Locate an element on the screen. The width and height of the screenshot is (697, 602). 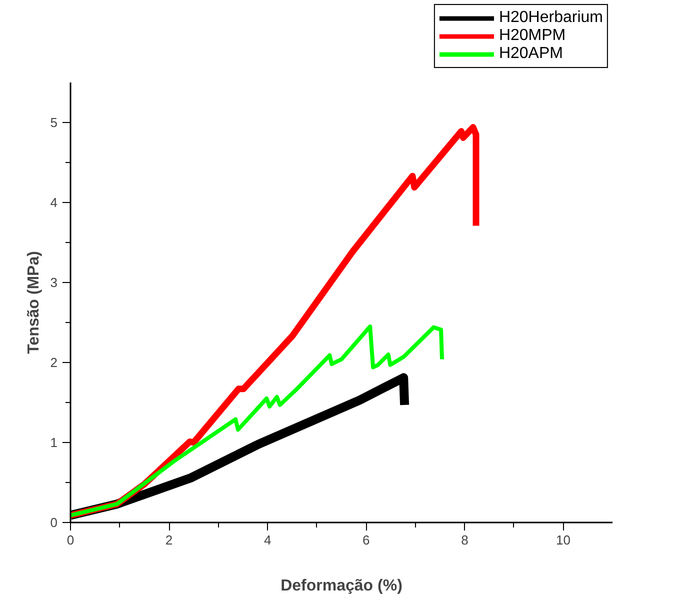
x-axis-title: Deformação (%) is located at coordinates (341, 586).